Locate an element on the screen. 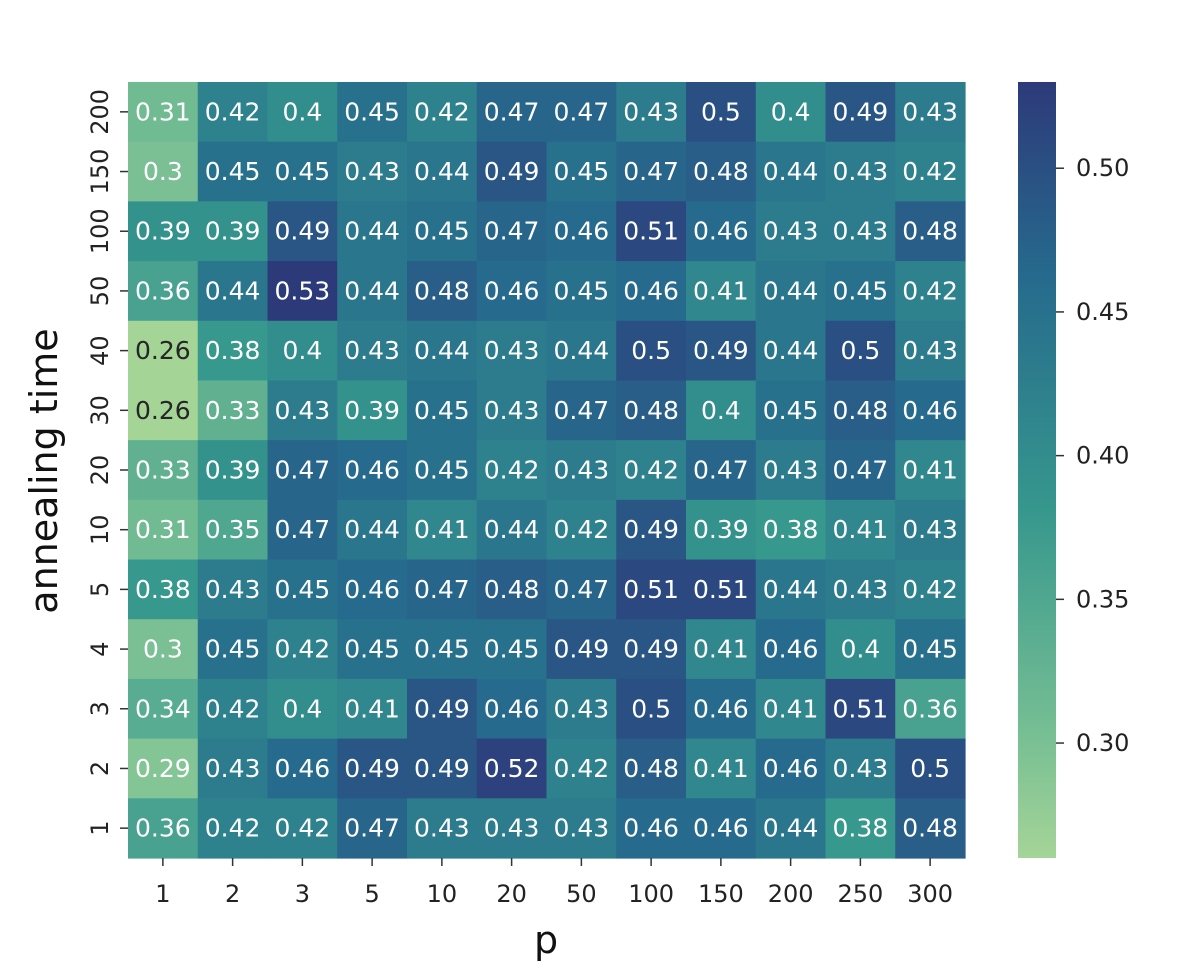  x-tick-label: 1 is located at coordinates (162, 894).